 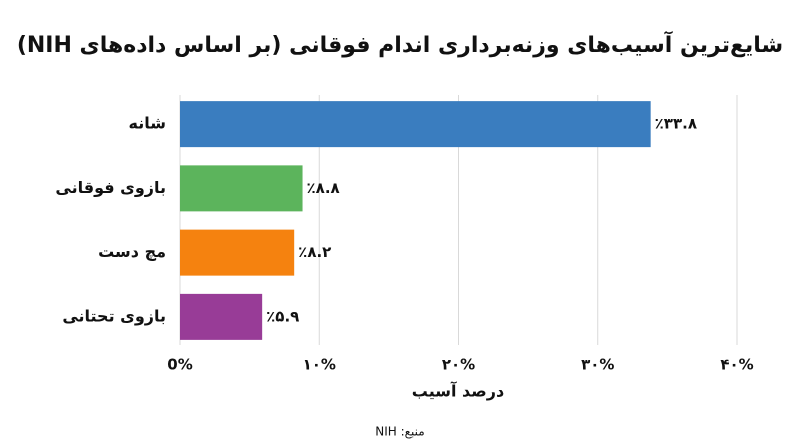 I want to click on x-axis-label: درصد آسیب, so click(x=458, y=391).